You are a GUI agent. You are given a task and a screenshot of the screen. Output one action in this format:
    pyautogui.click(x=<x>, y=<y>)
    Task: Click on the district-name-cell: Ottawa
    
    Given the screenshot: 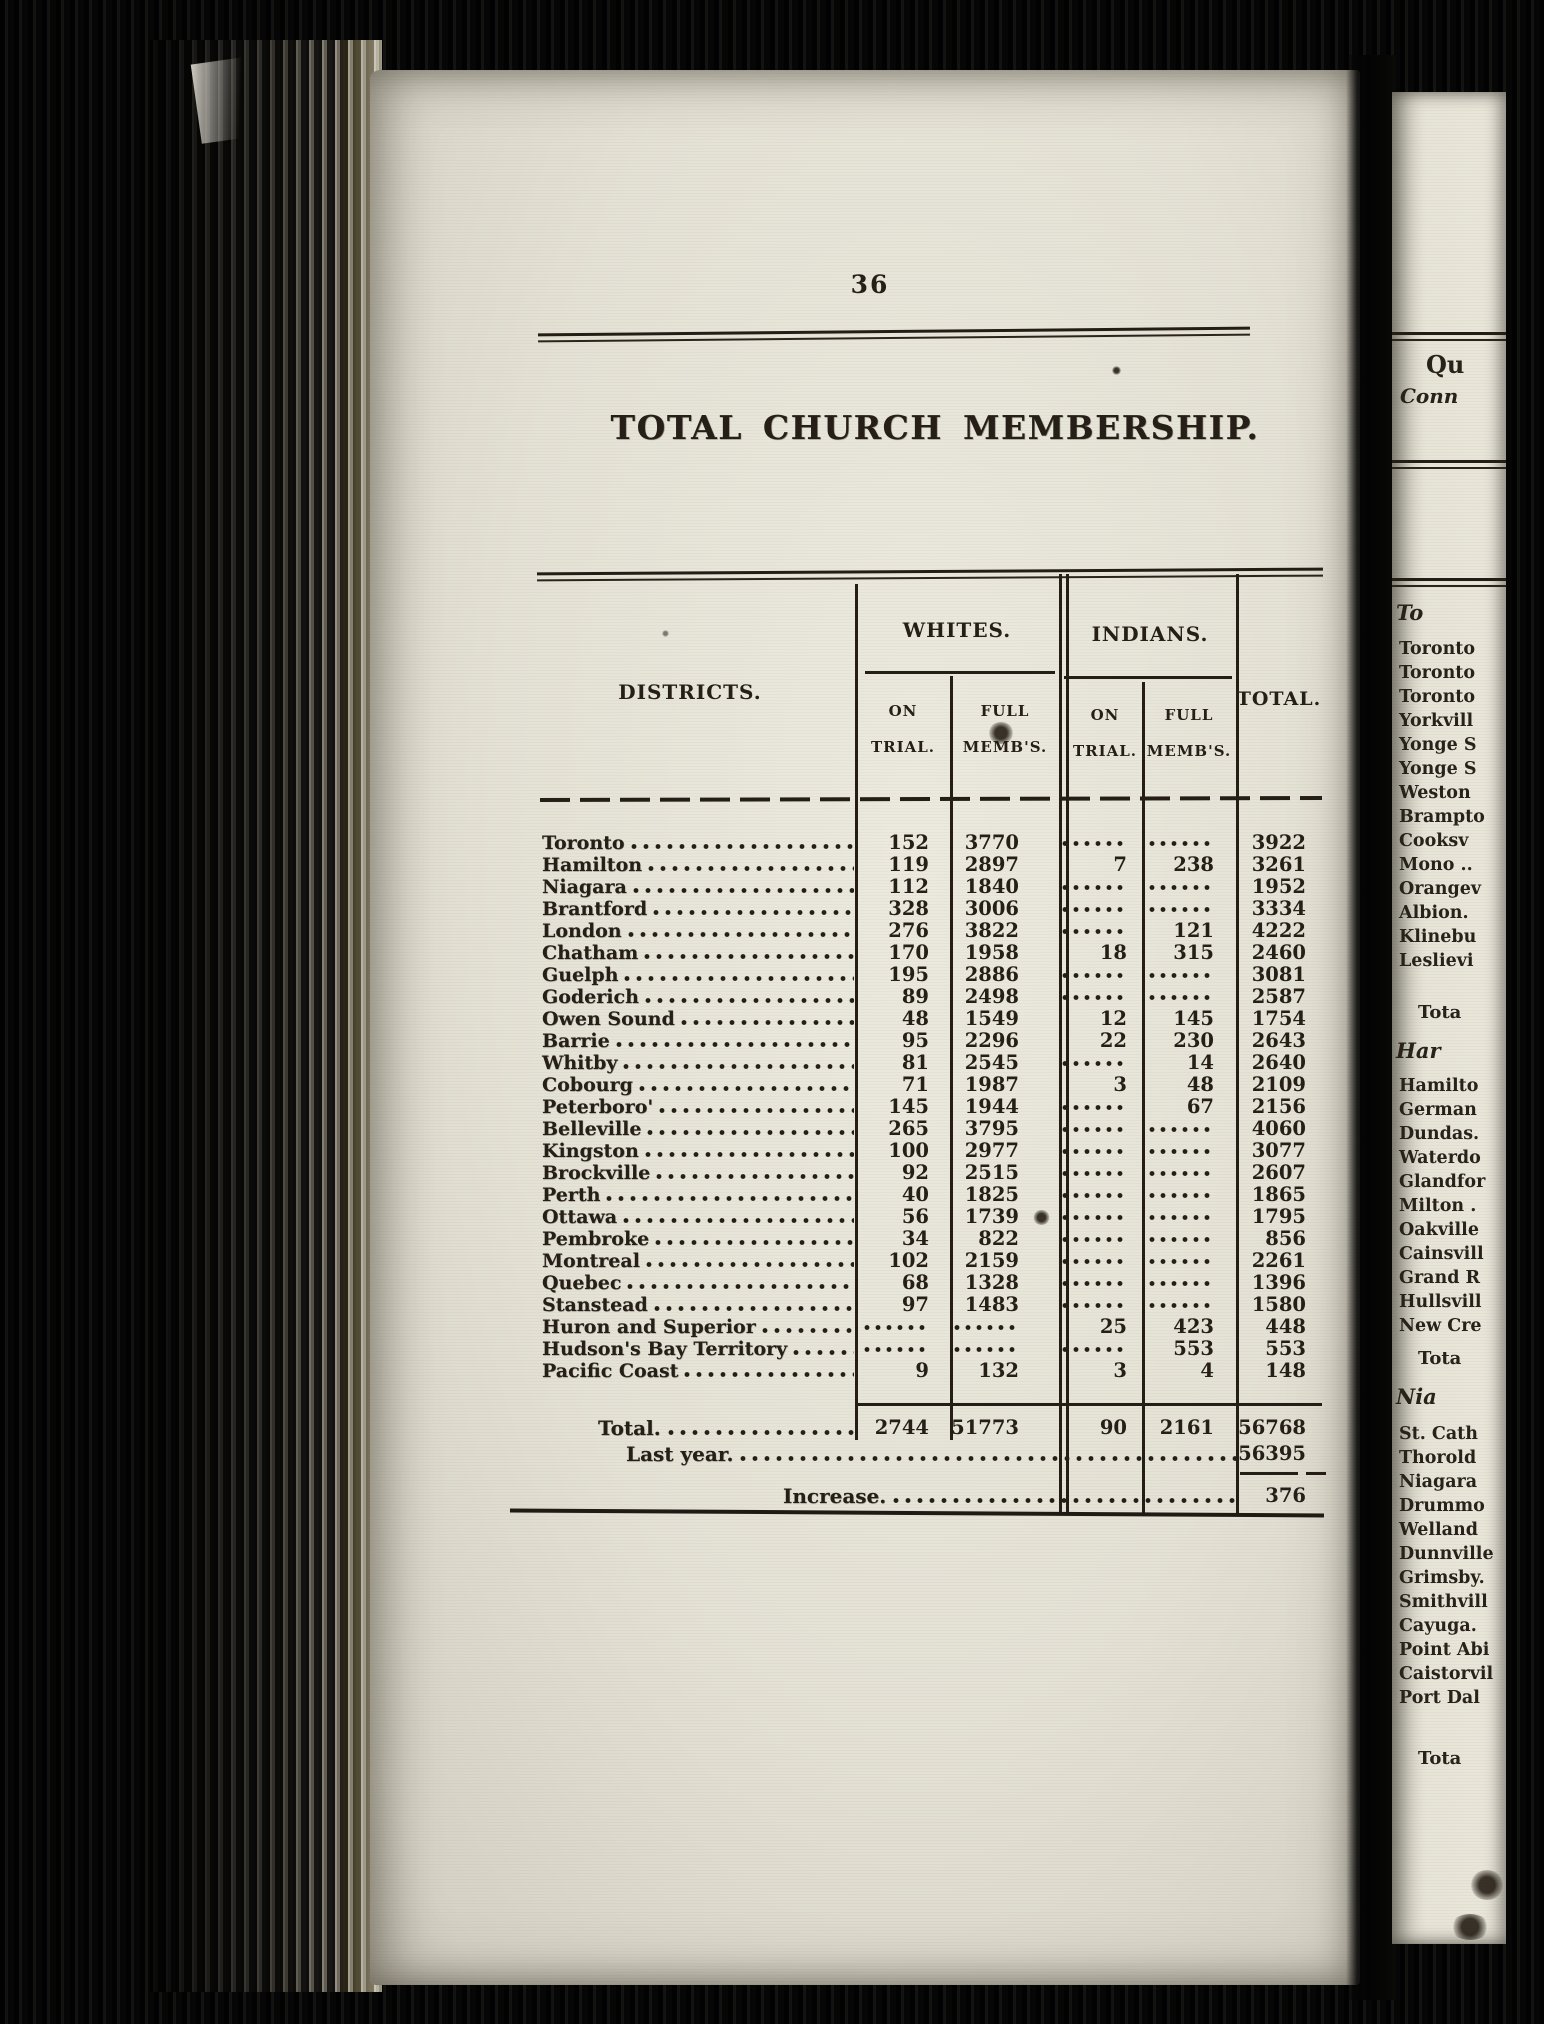 What is the action you would take?
    pyautogui.click(x=698, y=1217)
    